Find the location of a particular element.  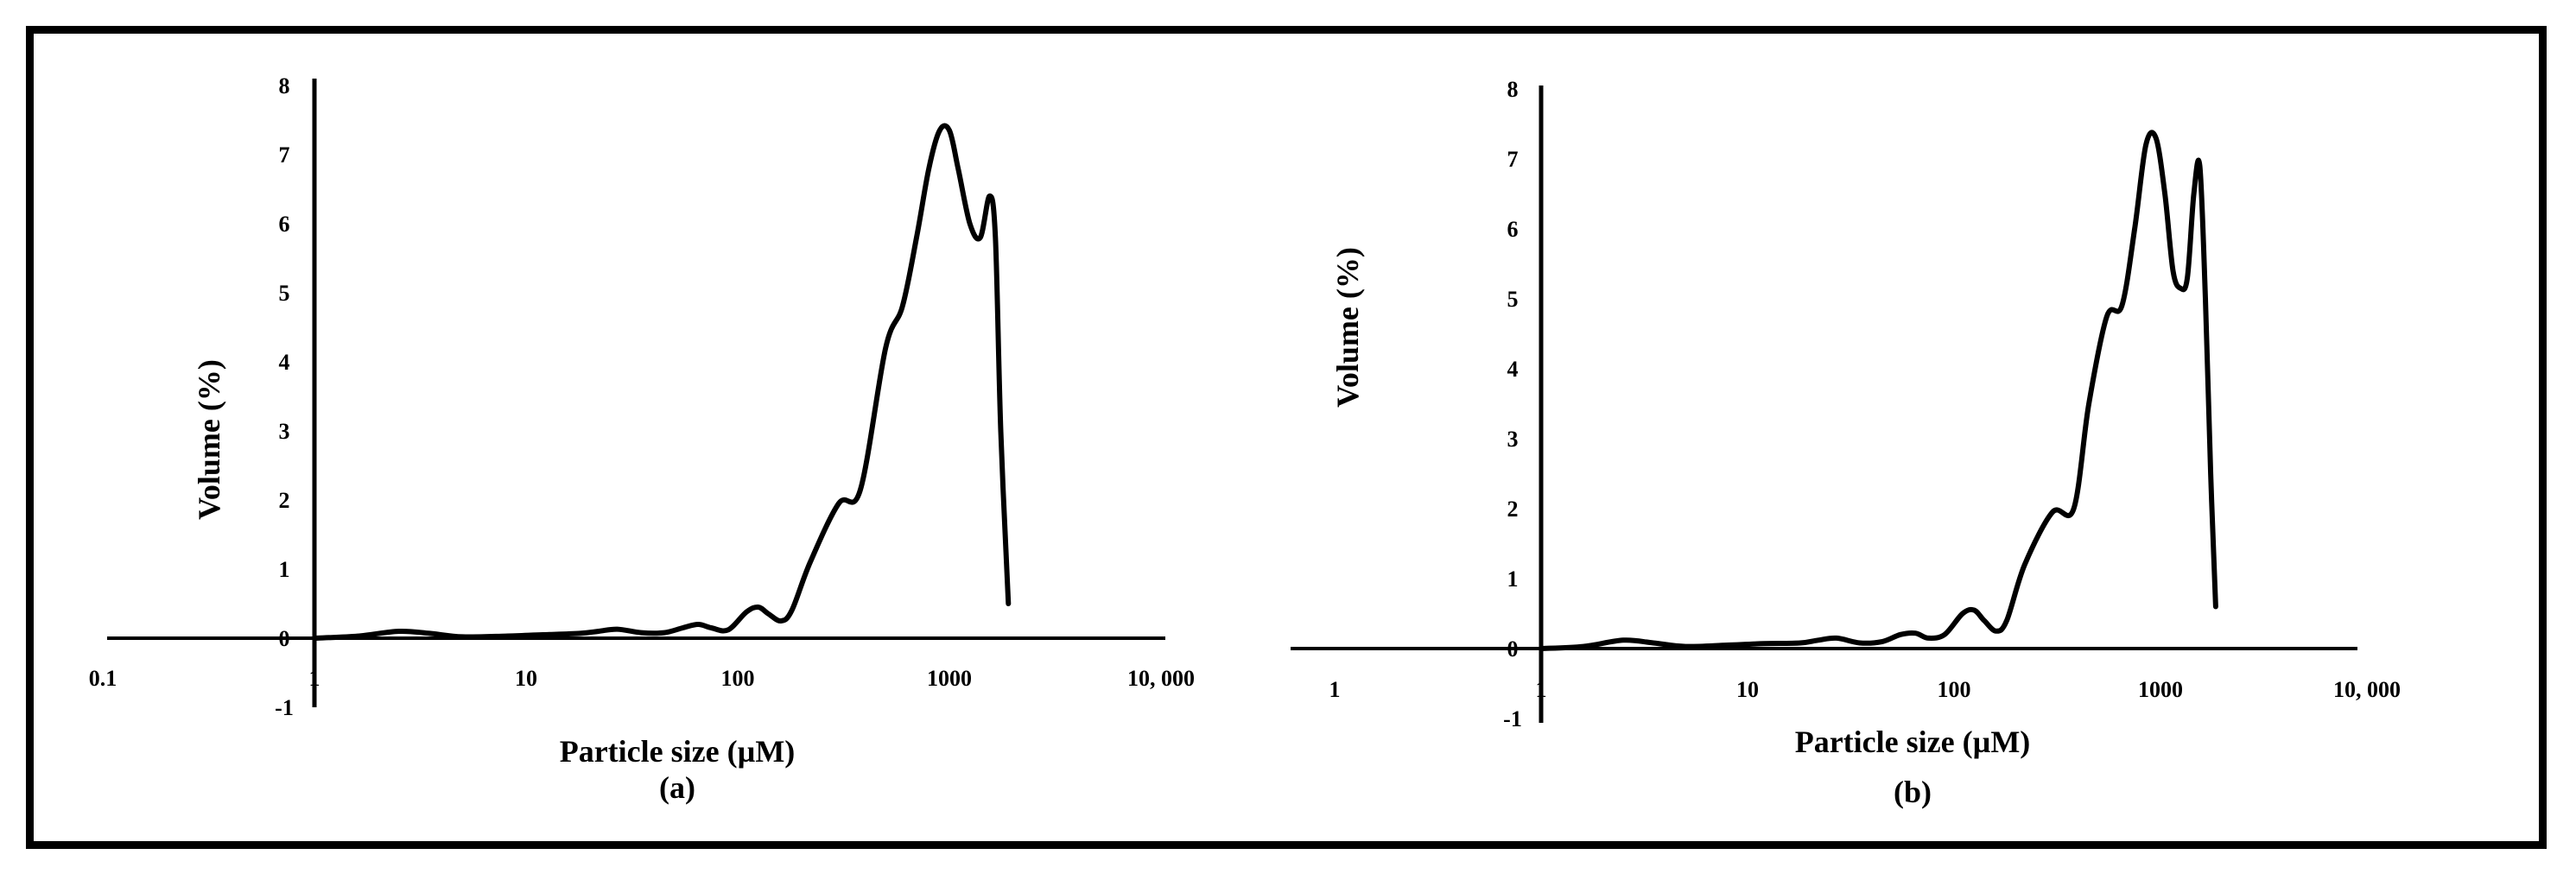

x-tick-label: 0.1 is located at coordinates (103, 678).